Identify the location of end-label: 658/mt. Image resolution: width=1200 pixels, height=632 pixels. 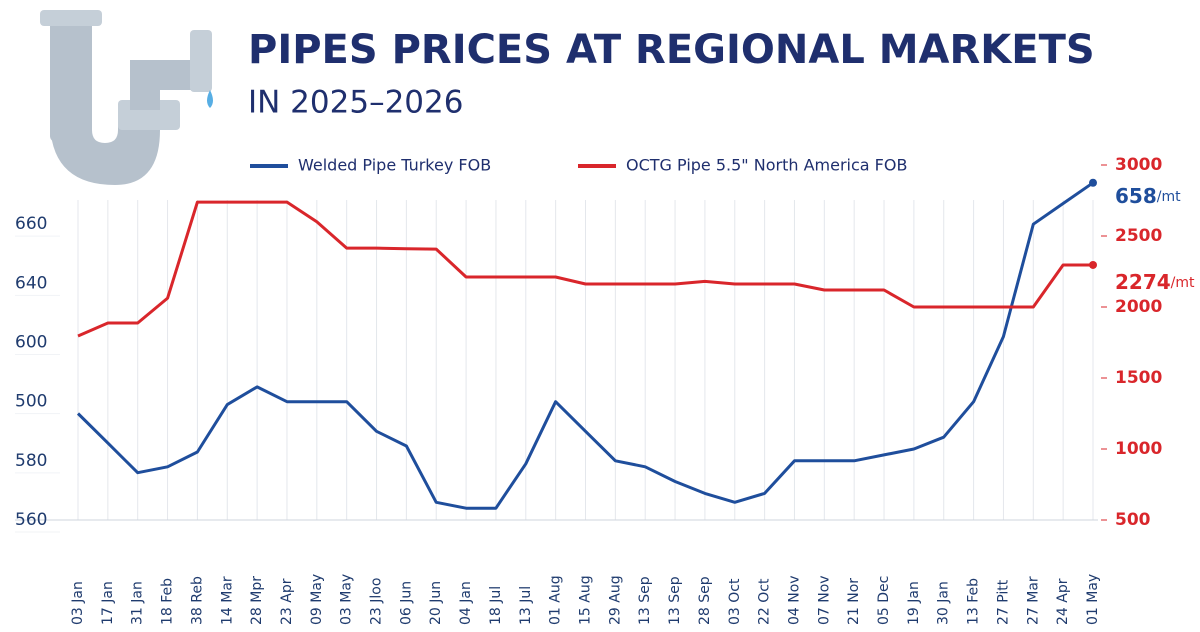
(1148, 196).